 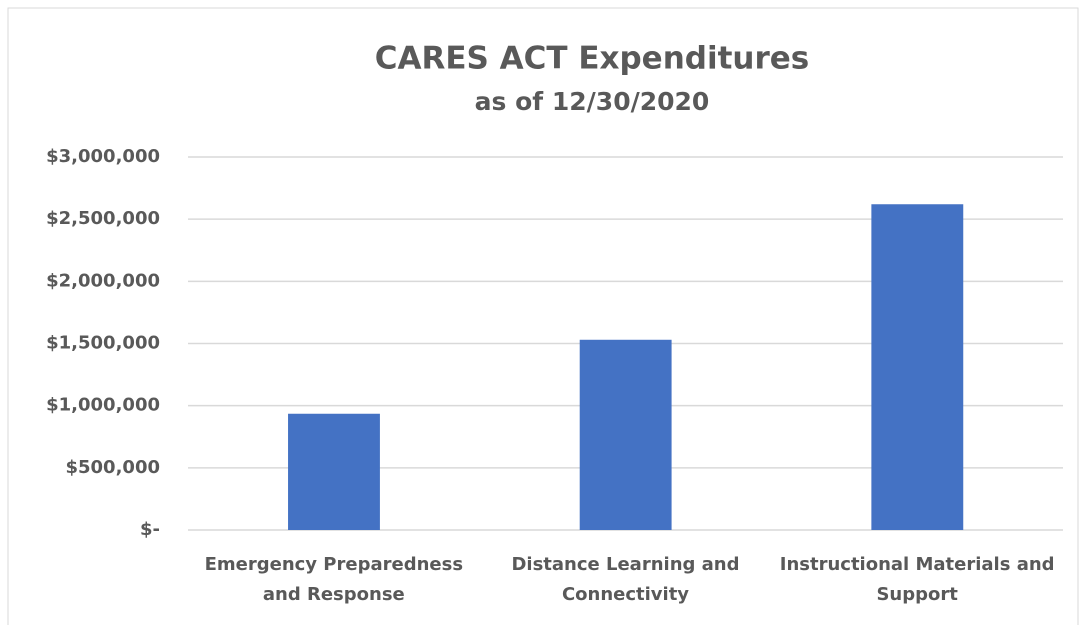 I want to click on x-tick-label: Emergency Preparedness and Response, so click(x=334, y=579).